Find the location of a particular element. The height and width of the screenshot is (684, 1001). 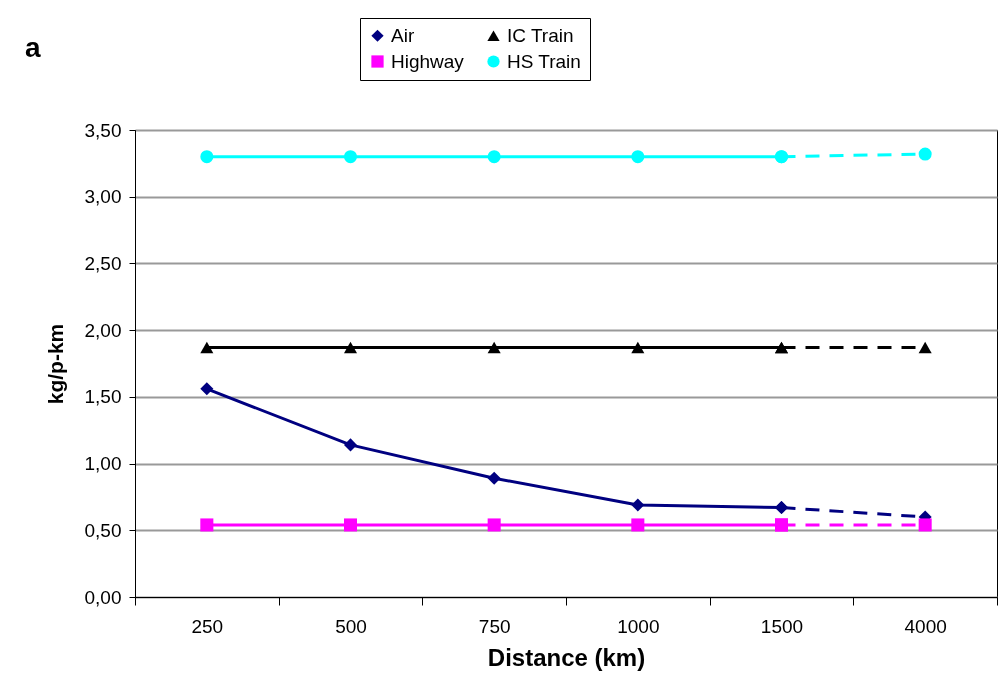

y-axis-title: kg/p-km is located at coordinates (55, 364).